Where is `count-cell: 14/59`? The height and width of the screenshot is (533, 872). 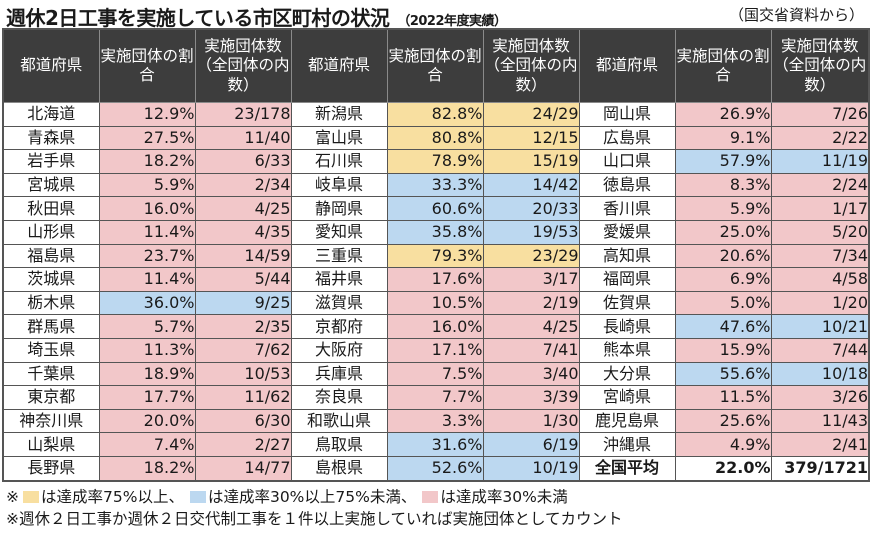
count-cell: 14/59 is located at coordinates (243, 256).